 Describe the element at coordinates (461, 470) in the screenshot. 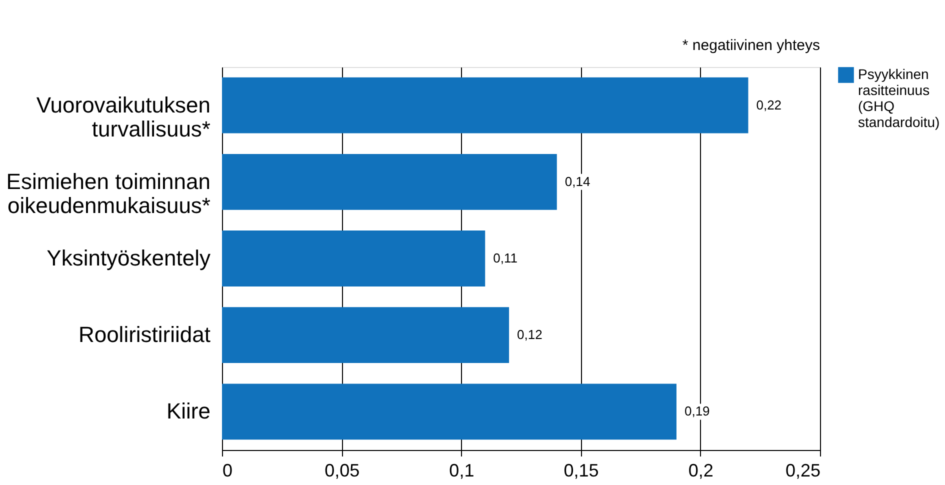

I see `x-tick-label: 0,1` at that location.